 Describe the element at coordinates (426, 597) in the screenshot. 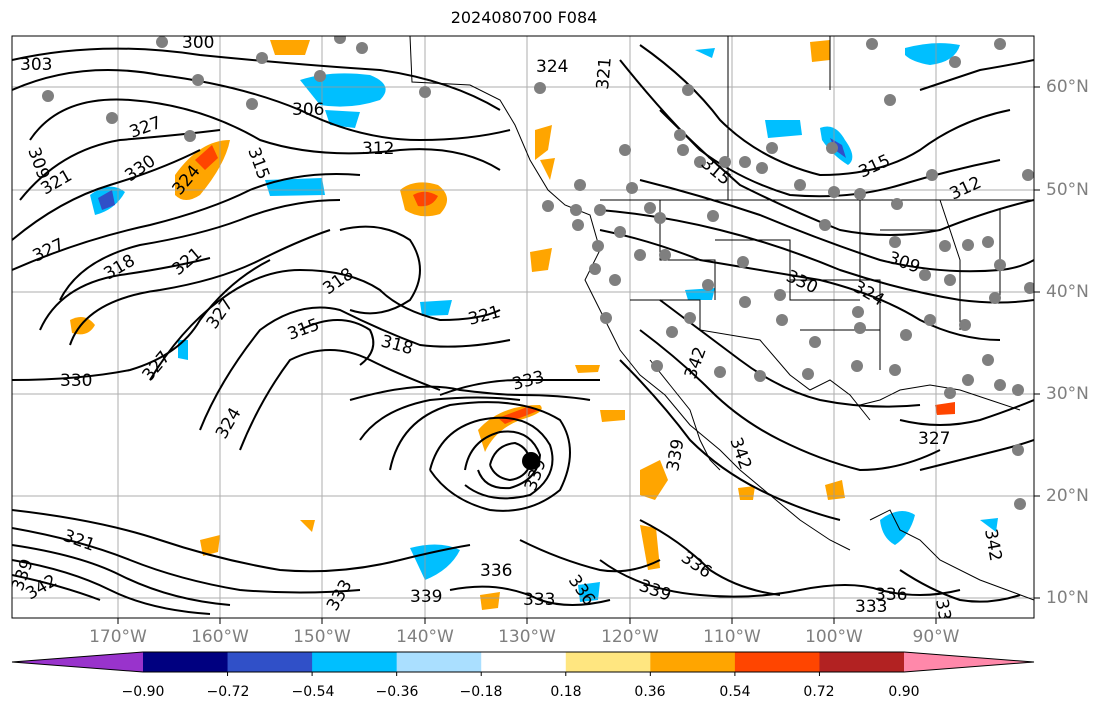

I see `contour-label: 339` at that location.